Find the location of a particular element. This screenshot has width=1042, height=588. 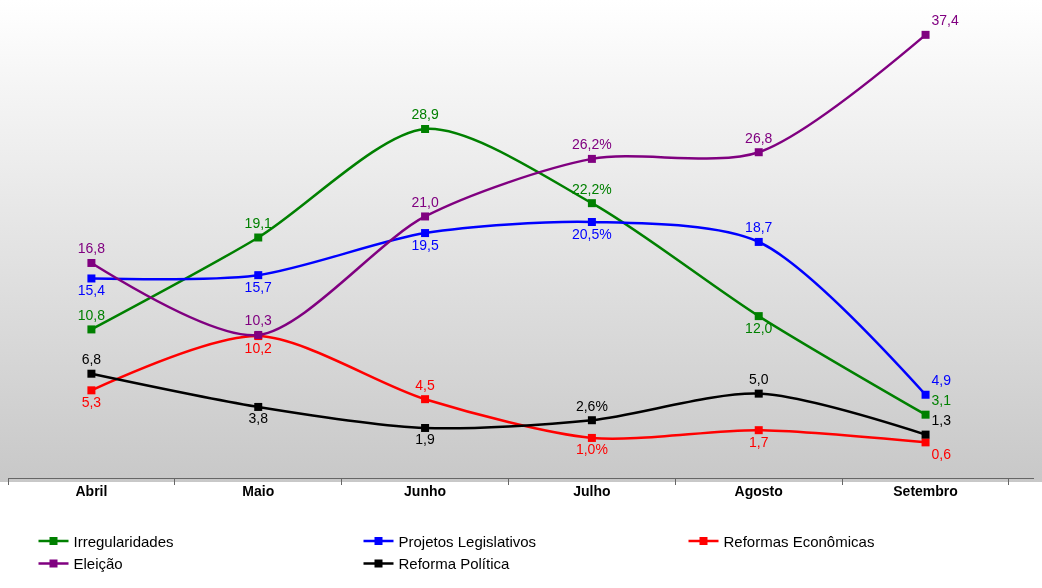

data-label: 10,3 is located at coordinates (258, 320).